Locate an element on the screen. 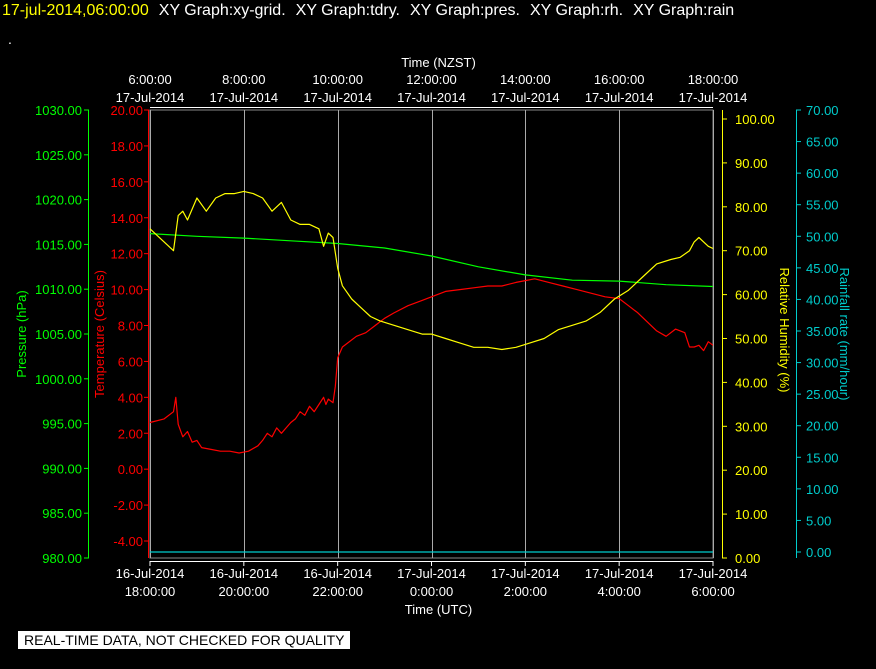 This screenshot has width=876, height=669. top-tick-time: 14:00:00 is located at coordinates (525, 79).